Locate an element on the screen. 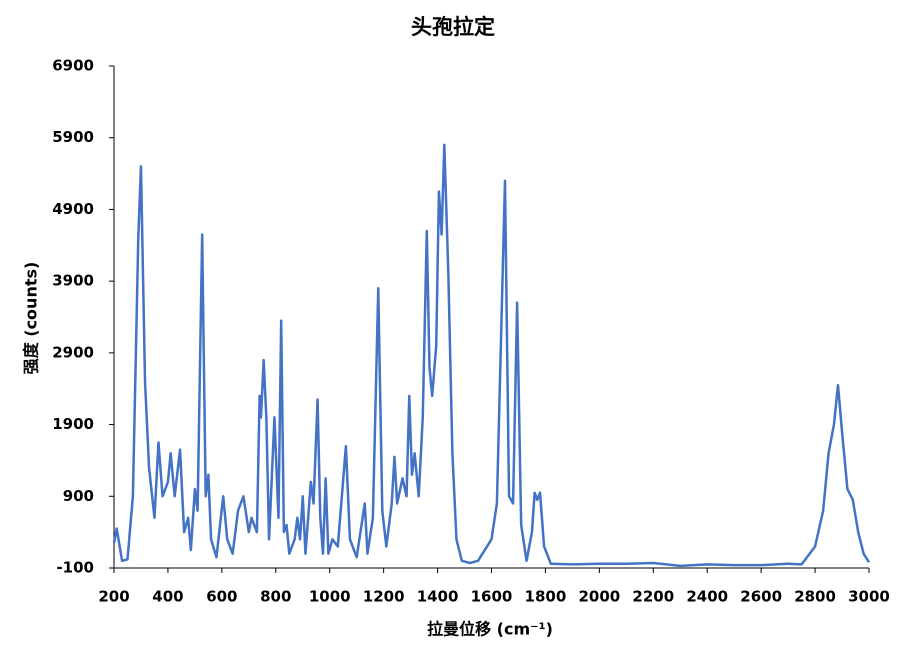  x-tick-label: 3000 is located at coordinates (869, 597).